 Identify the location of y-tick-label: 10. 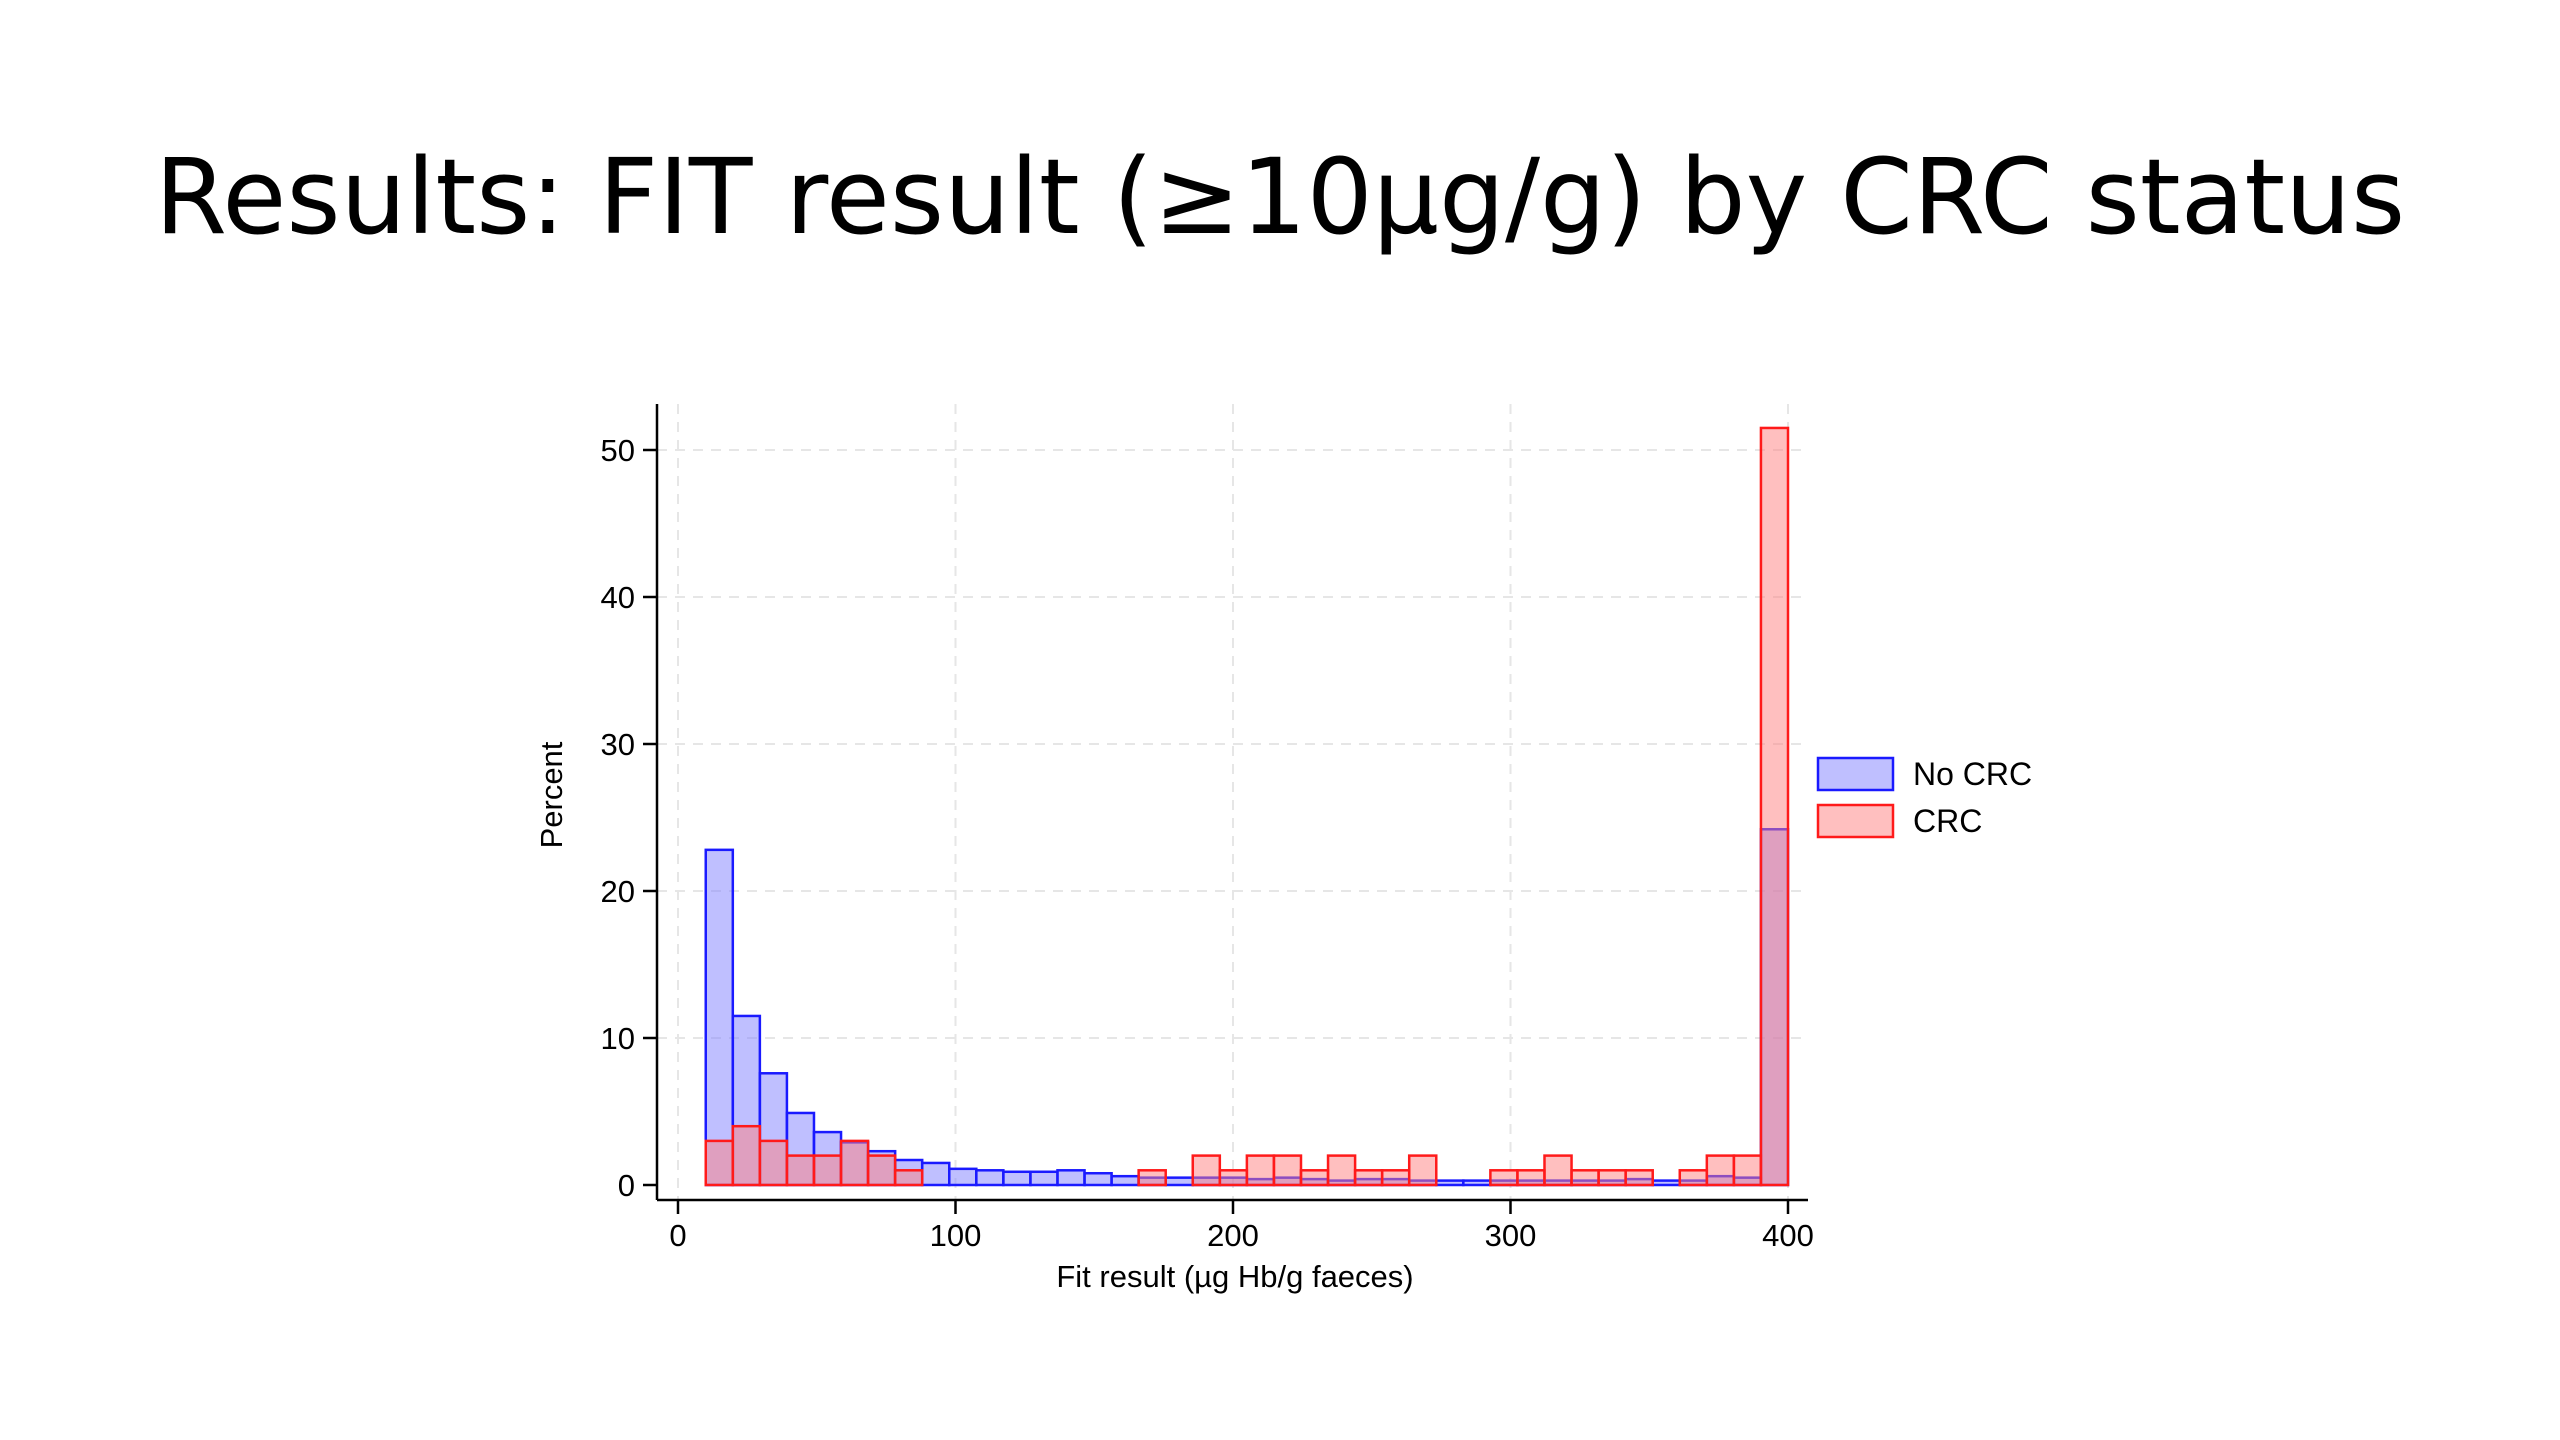
(618, 1038).